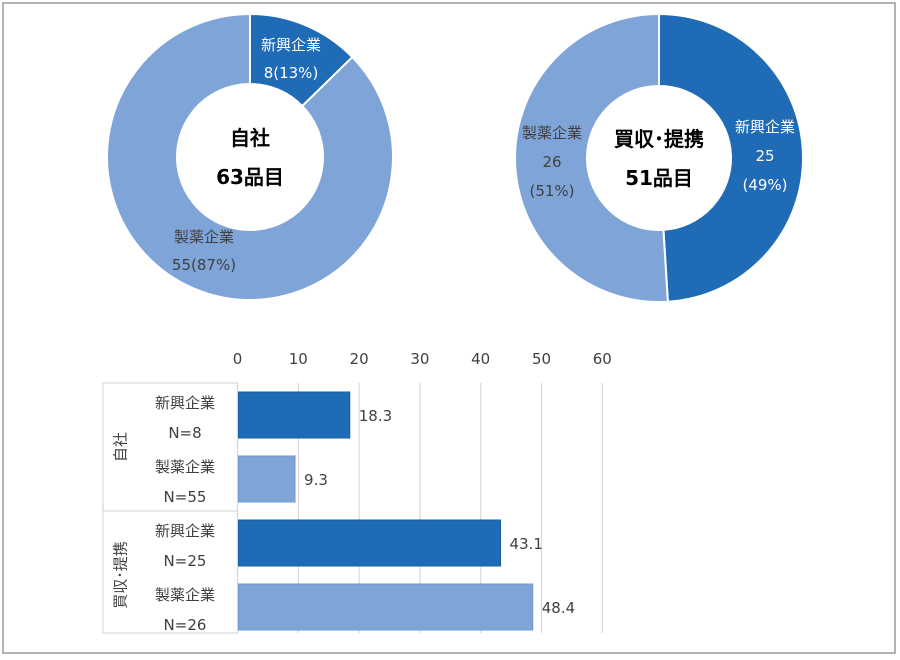 This screenshot has height=660, width=900. Describe the element at coordinates (558, 608) in the screenshot. I see `bar-value-label: 48.4` at that location.